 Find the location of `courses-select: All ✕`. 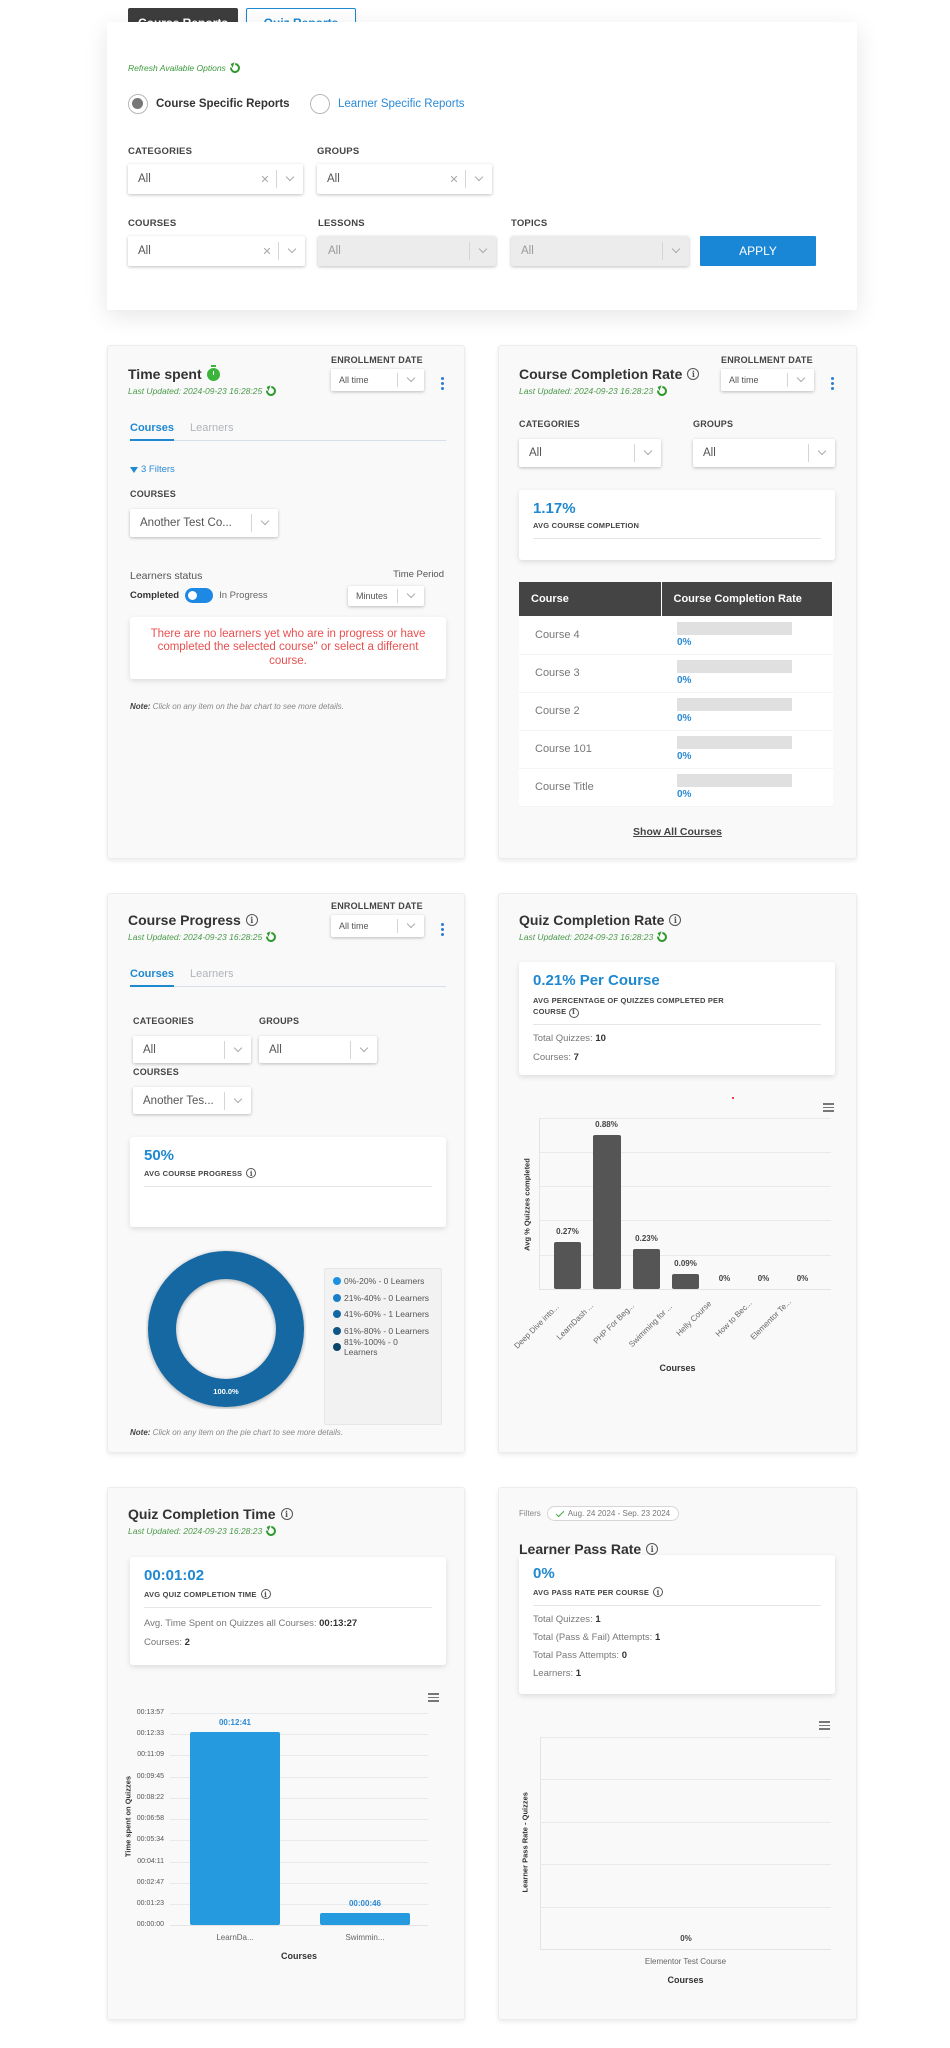

courses-select: All ✕ is located at coordinates (216, 251).